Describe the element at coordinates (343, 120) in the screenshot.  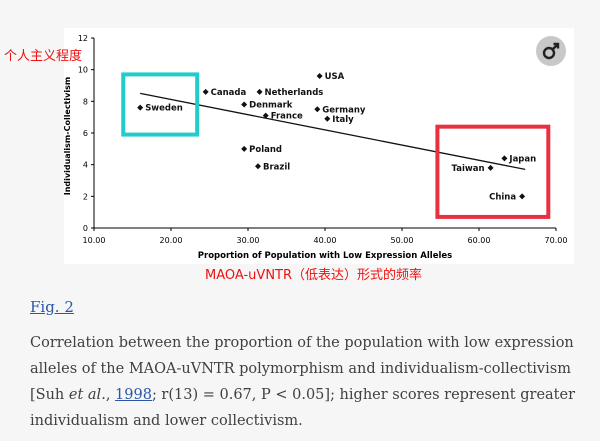
I see `point-label-italy: Italy` at that location.